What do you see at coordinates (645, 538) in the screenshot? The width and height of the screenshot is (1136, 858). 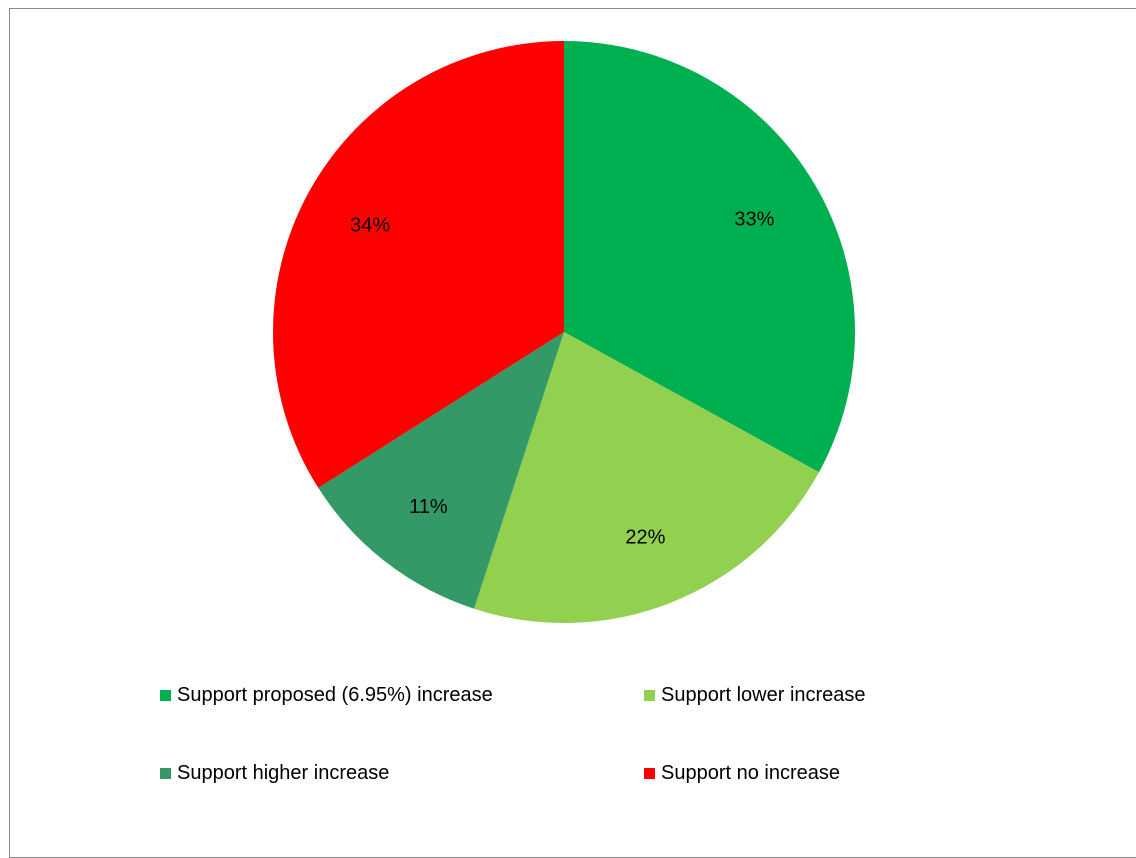 I see `slice-label-lower-increase: 22%` at bounding box center [645, 538].